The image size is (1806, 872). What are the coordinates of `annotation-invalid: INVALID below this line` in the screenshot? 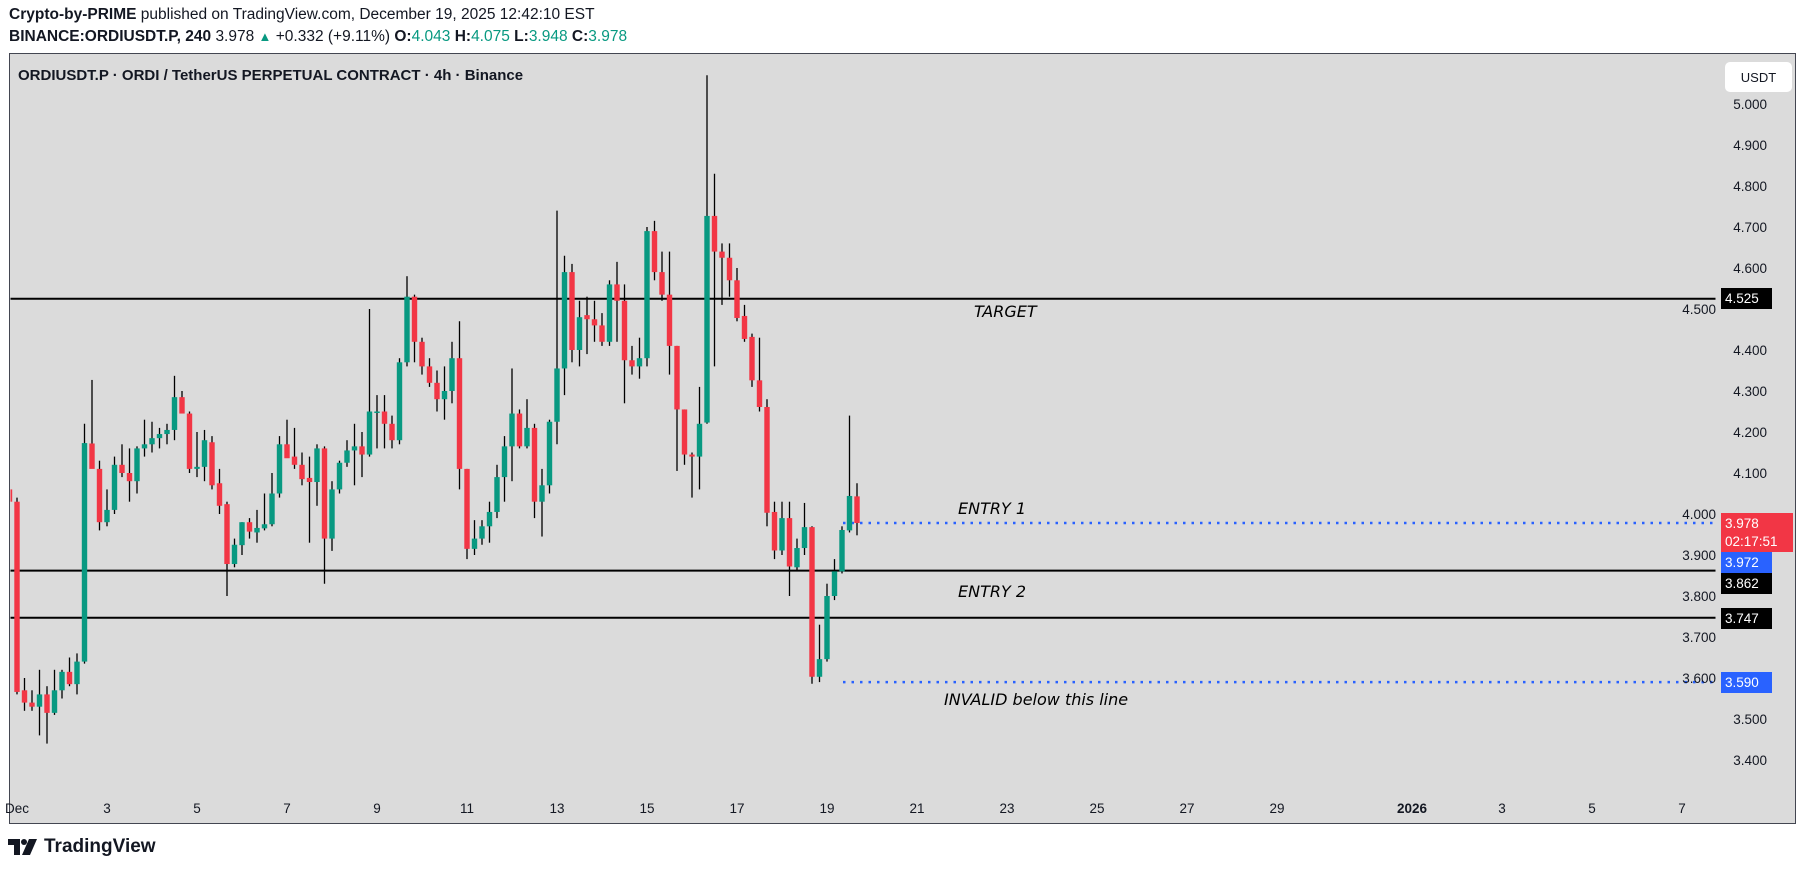 It's located at (1036, 699).